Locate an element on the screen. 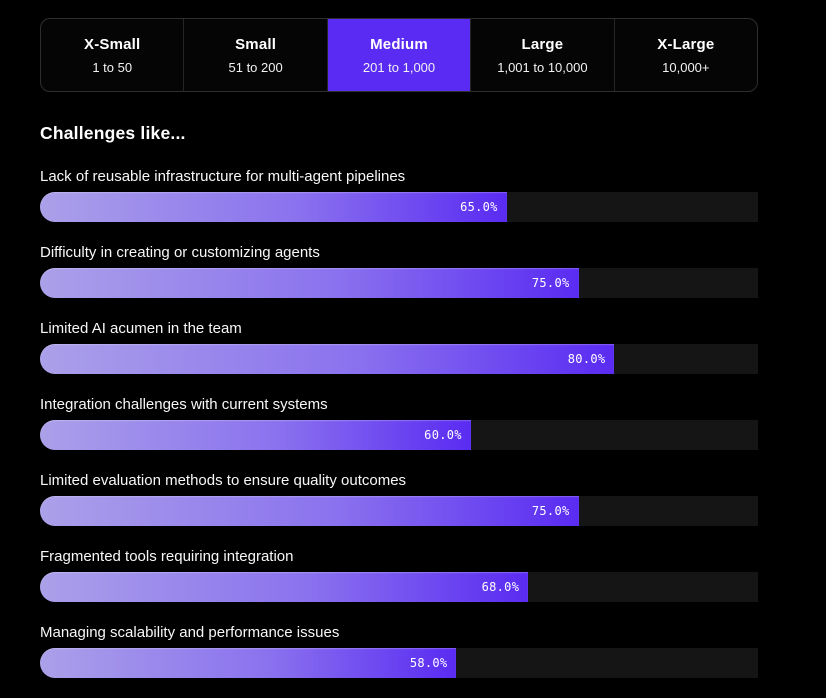  bar-track: 68.0% is located at coordinates (399, 587).